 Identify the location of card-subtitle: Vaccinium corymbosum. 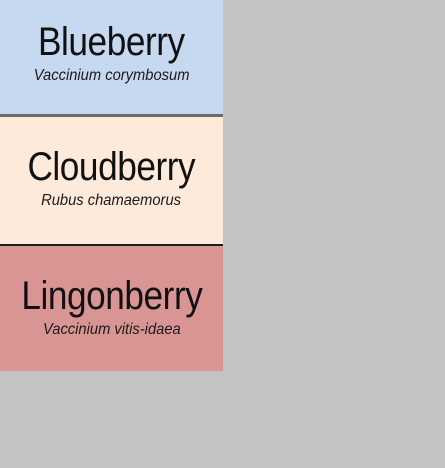
(111, 75).